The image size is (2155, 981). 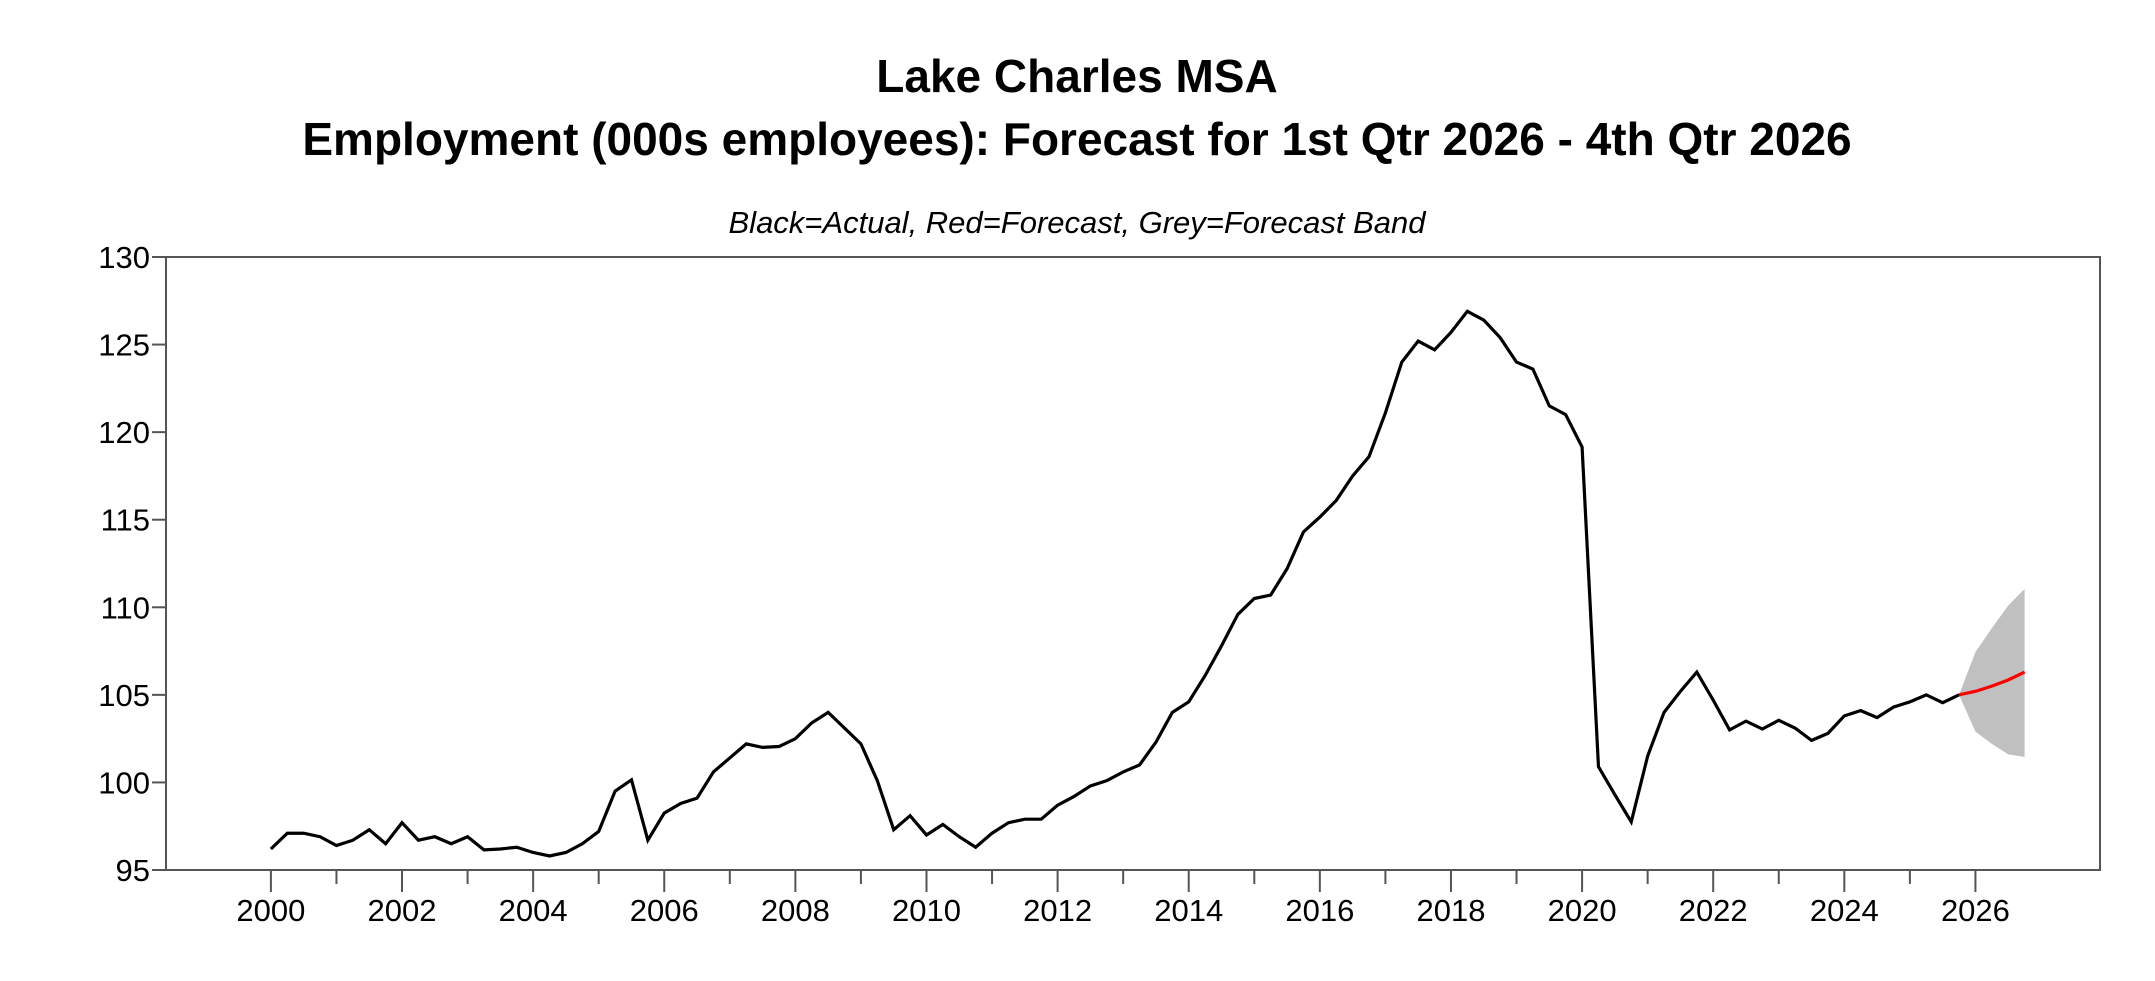 What do you see at coordinates (124, 695) in the screenshot?
I see `y-tick-label: 105` at bounding box center [124, 695].